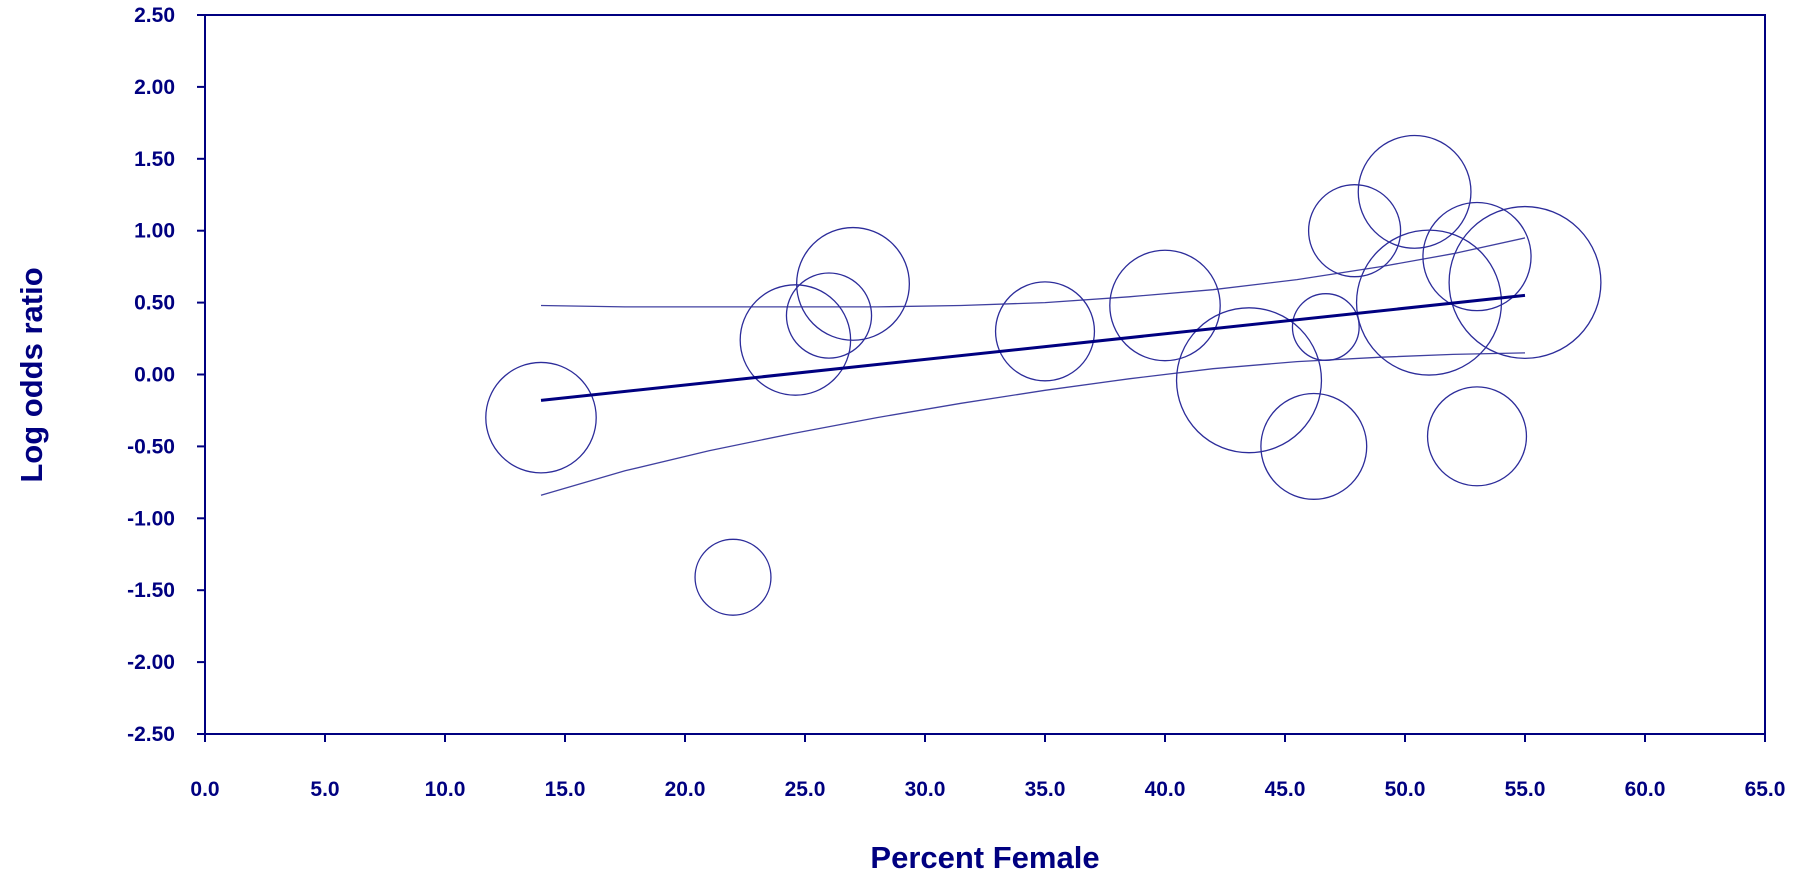 The height and width of the screenshot is (876, 1804). Describe the element at coordinates (31, 374) in the screenshot. I see `y-axis-title: Log odds ratio` at that location.